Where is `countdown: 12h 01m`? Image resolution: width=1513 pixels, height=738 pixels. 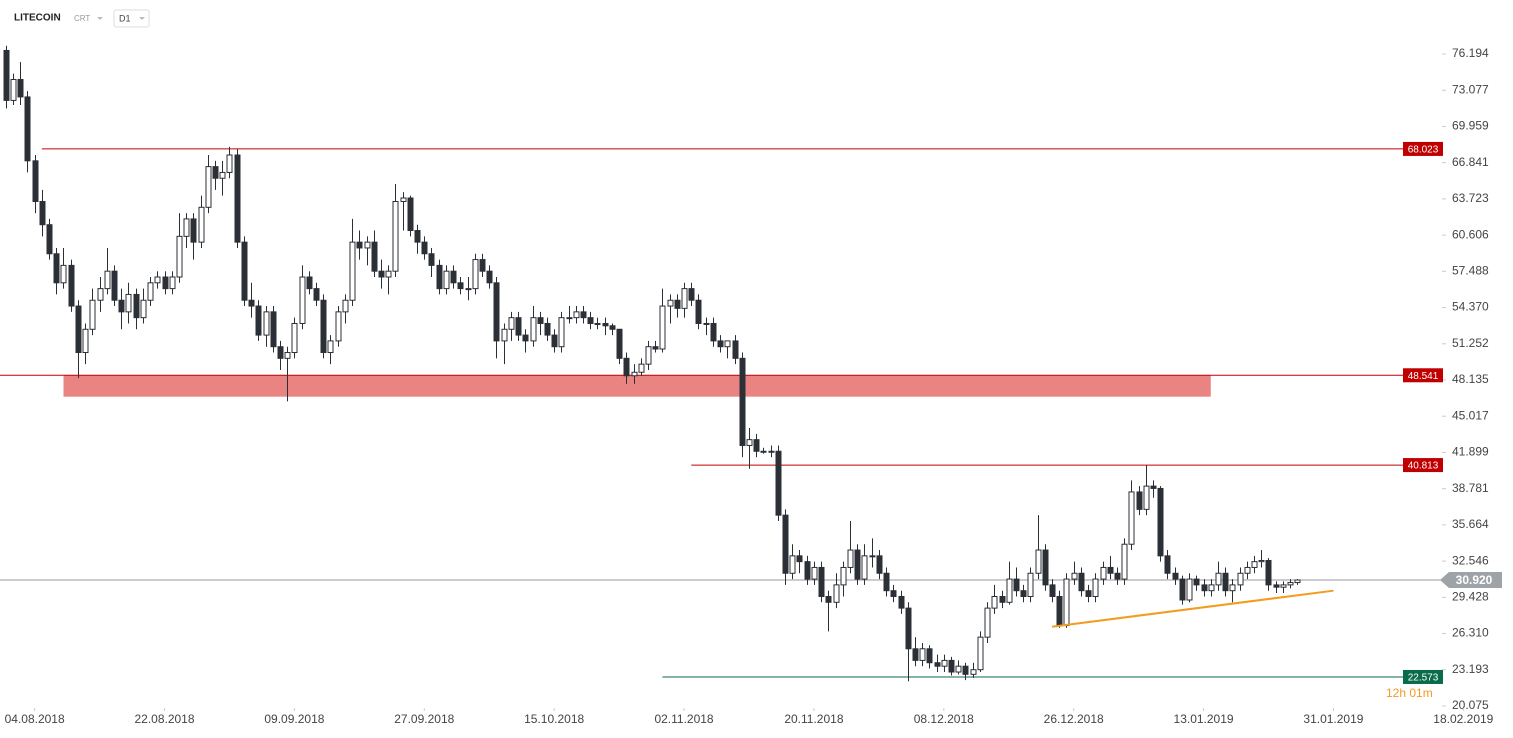 countdown: 12h 01m is located at coordinates (1409, 693).